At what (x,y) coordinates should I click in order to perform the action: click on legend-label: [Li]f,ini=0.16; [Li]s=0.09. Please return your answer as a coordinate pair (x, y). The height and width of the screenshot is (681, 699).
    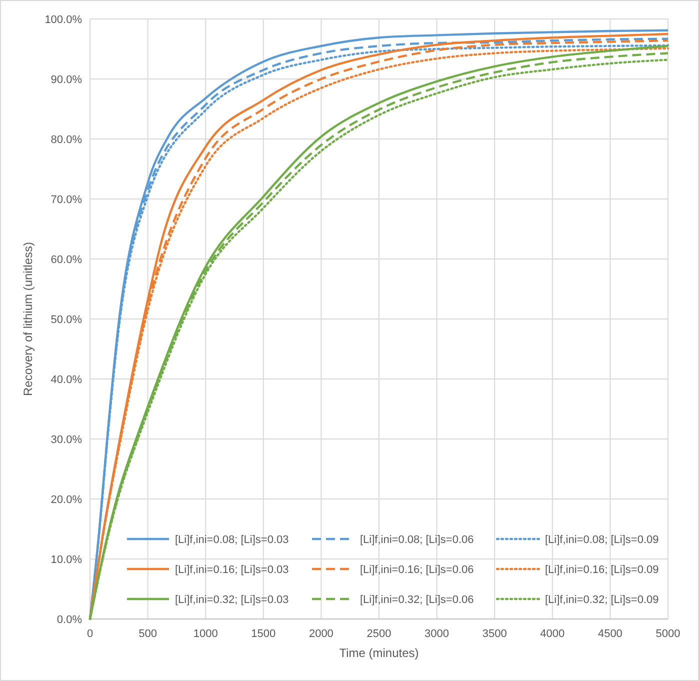
    Looking at the image, I should click on (602, 570).